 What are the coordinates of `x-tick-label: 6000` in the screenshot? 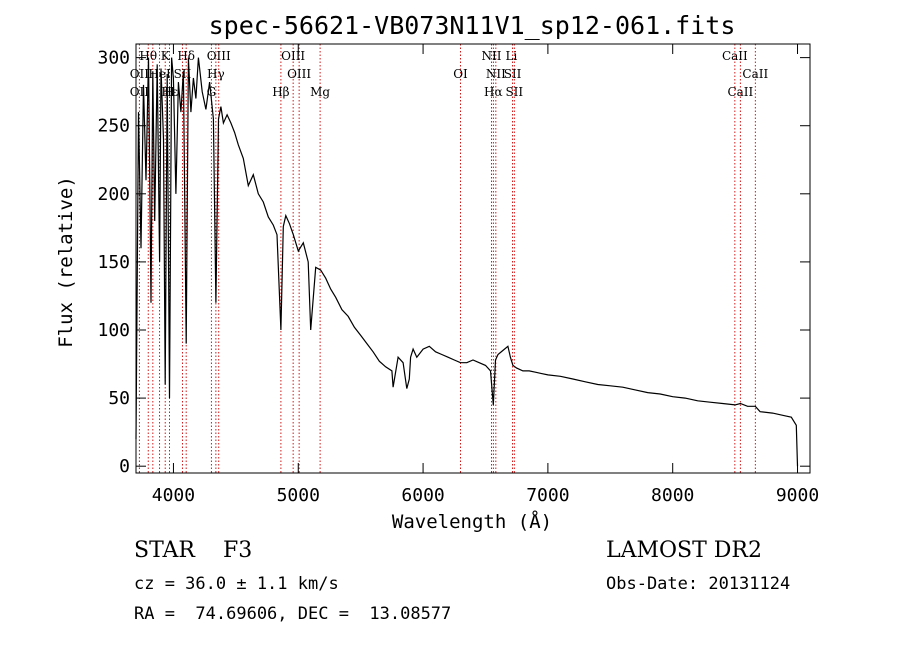 It's located at (422, 495).